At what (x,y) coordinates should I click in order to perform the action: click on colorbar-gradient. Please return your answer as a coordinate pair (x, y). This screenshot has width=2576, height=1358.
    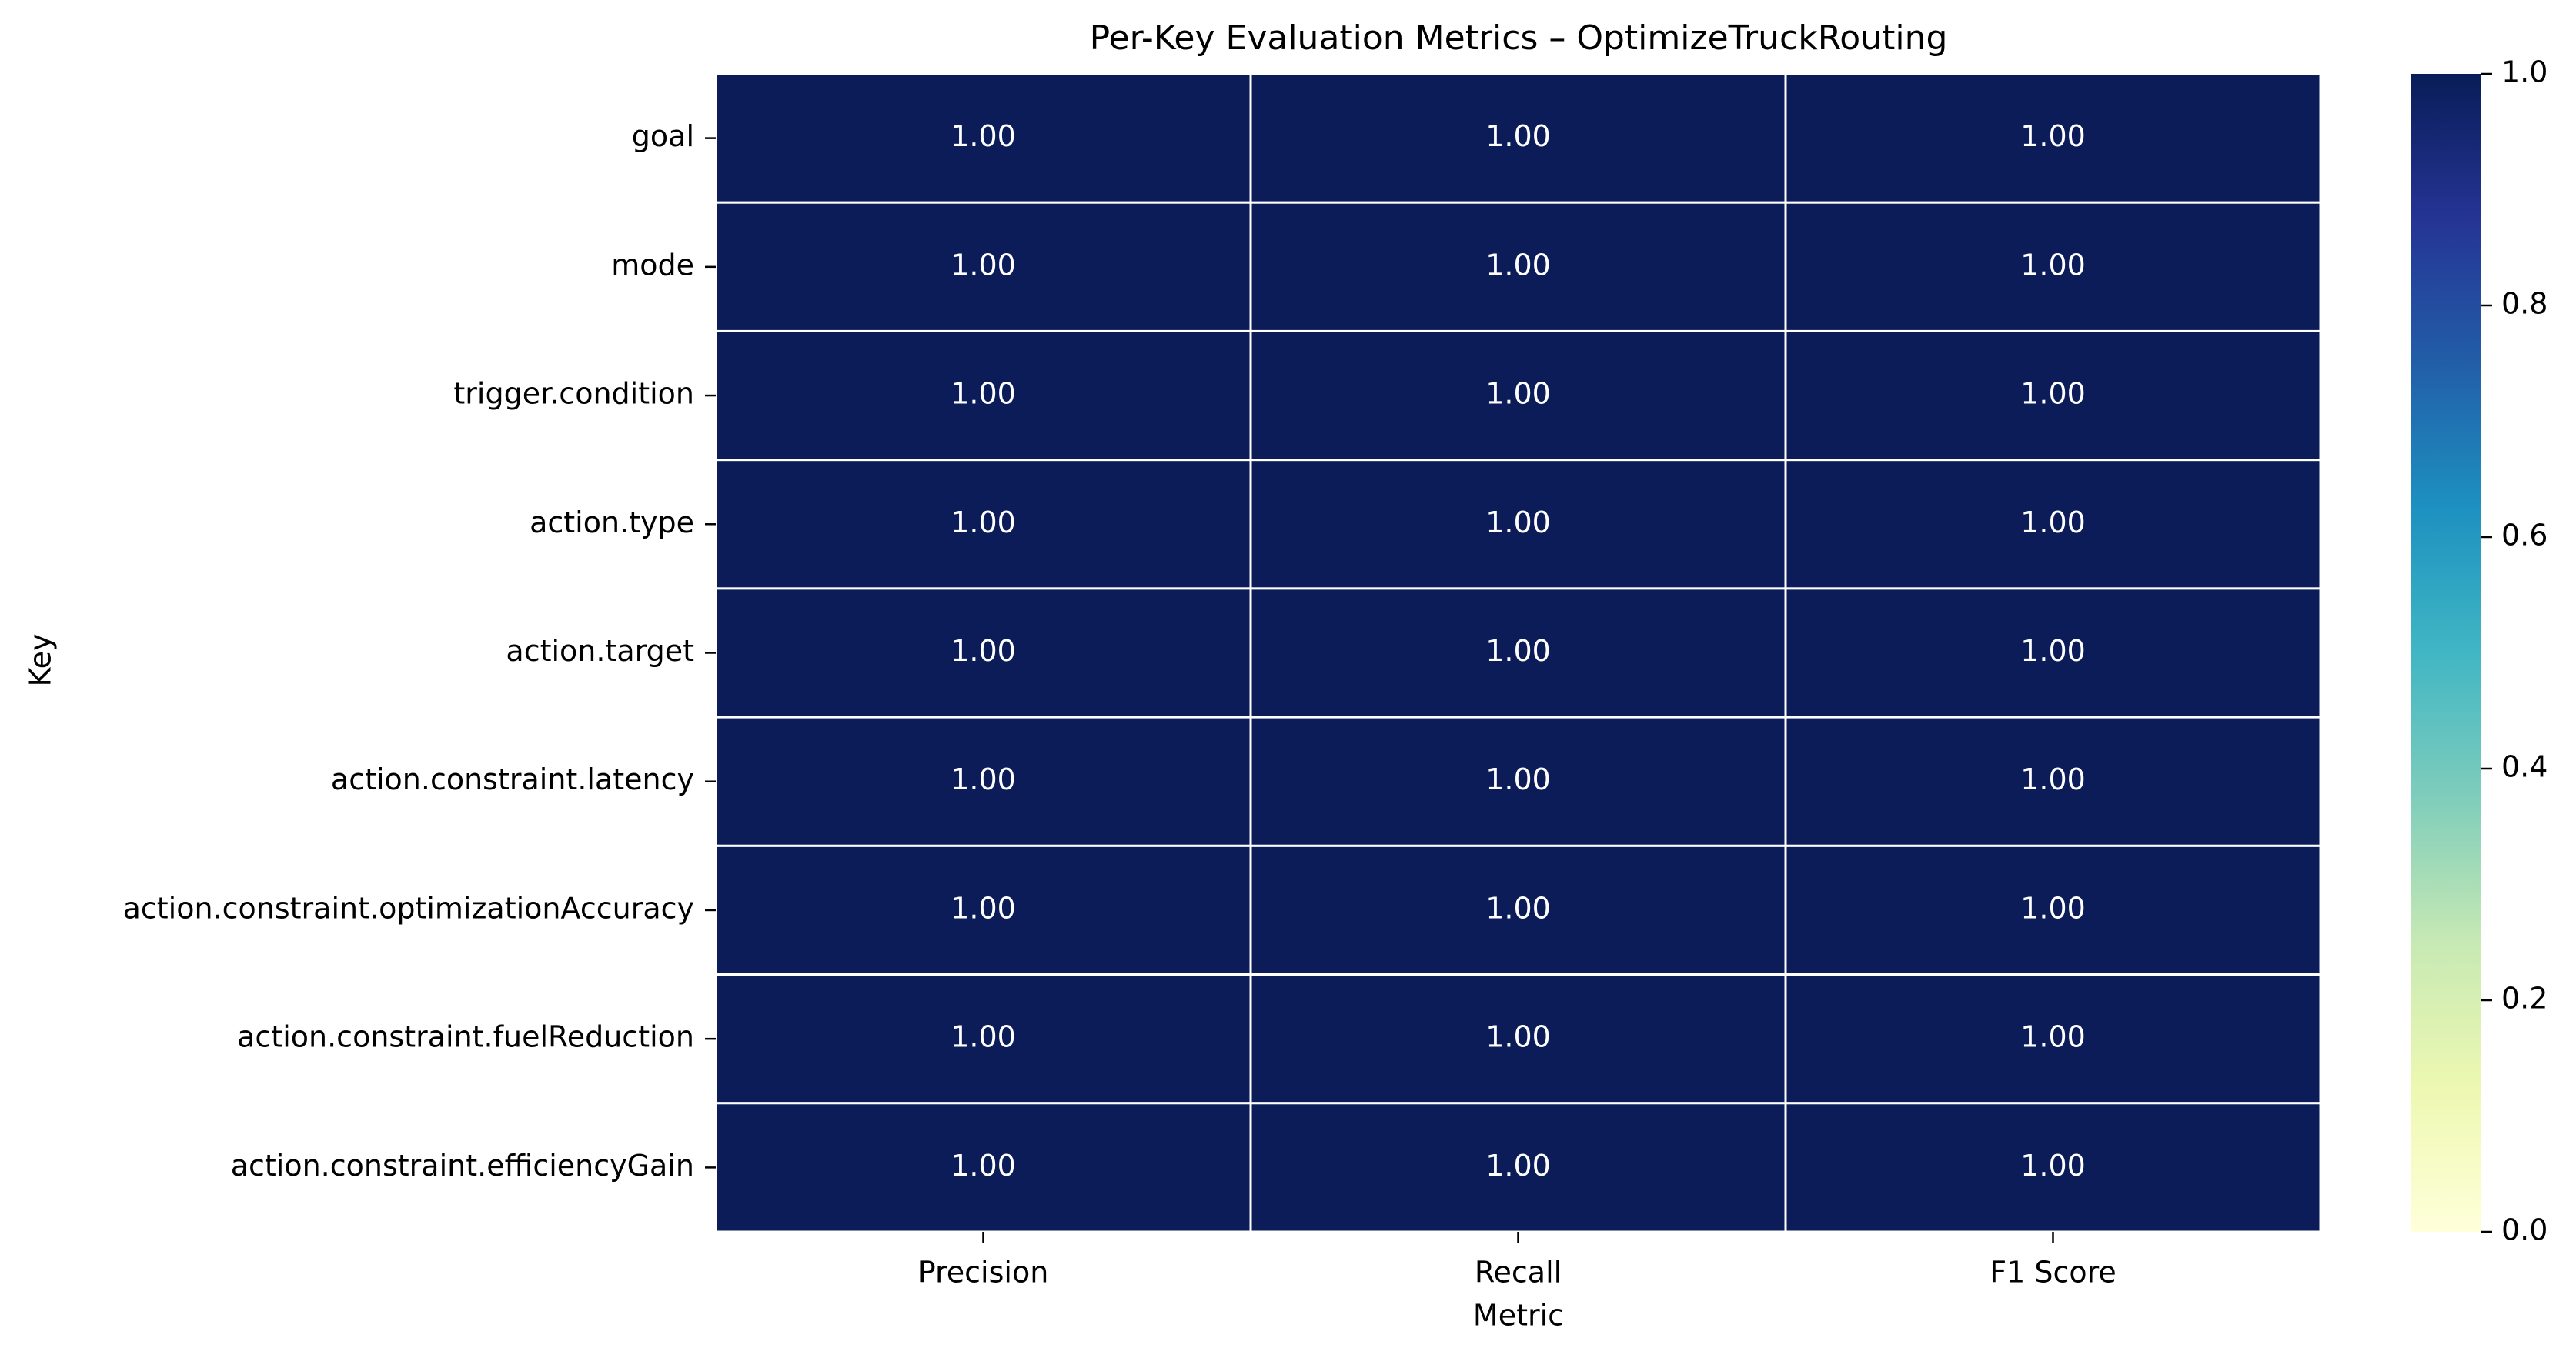
    Looking at the image, I should click on (2446, 653).